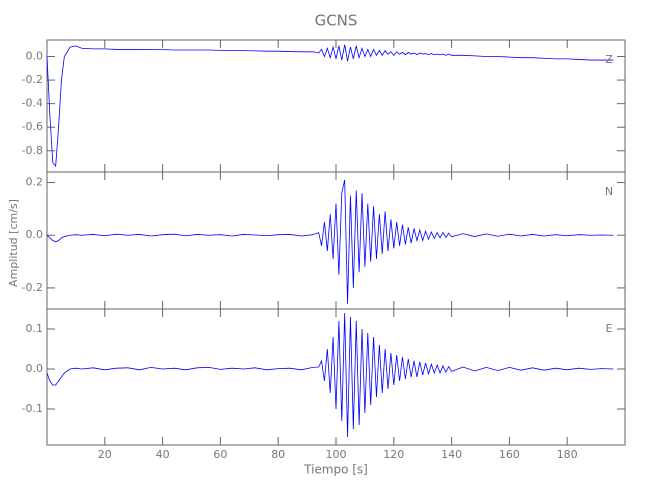  Describe the element at coordinates (393, 454) in the screenshot. I see `x-tick-label: 120` at that location.